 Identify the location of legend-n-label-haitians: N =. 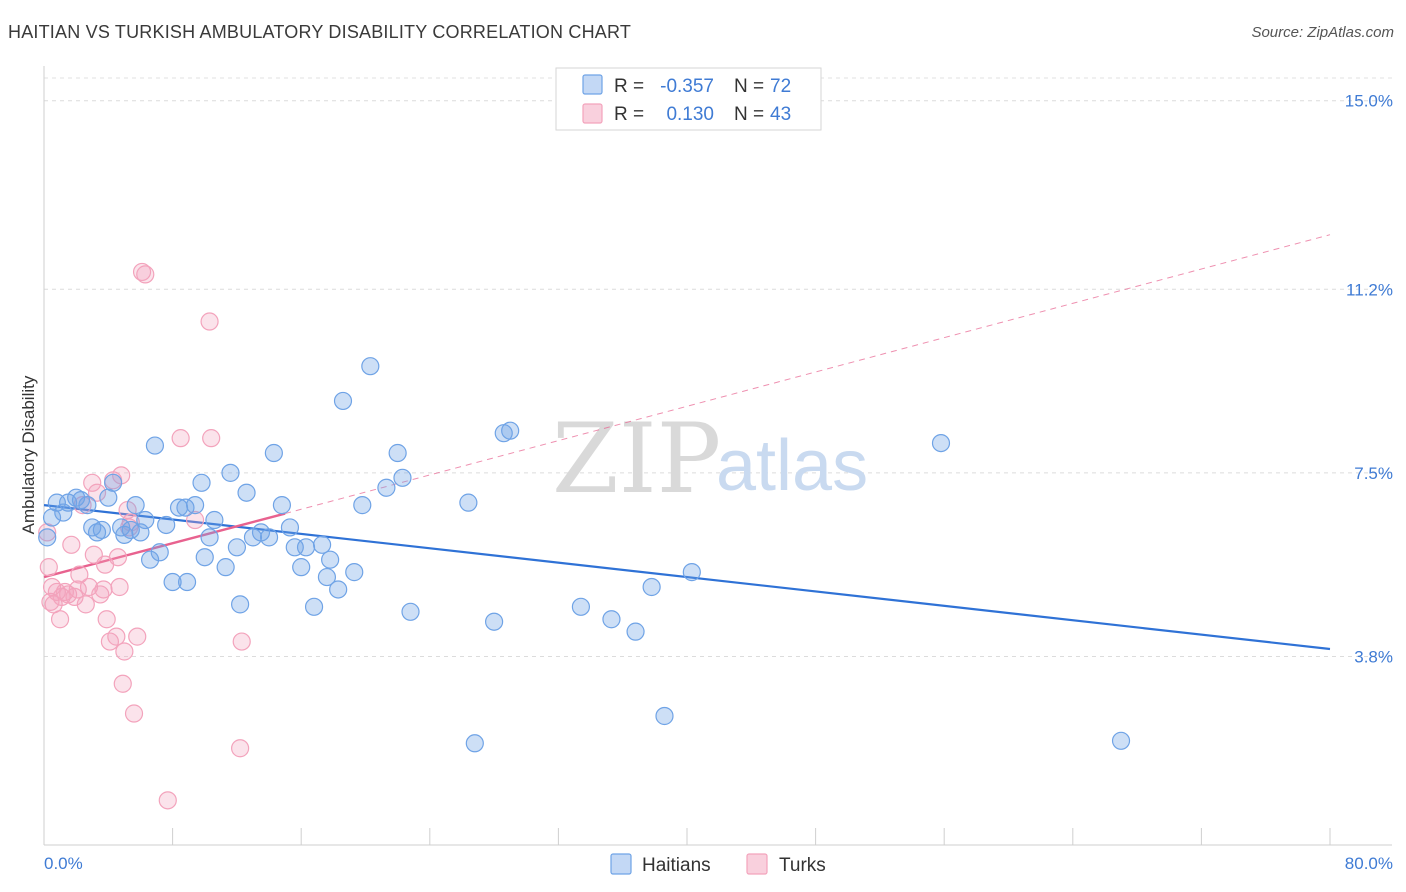
(749, 86).